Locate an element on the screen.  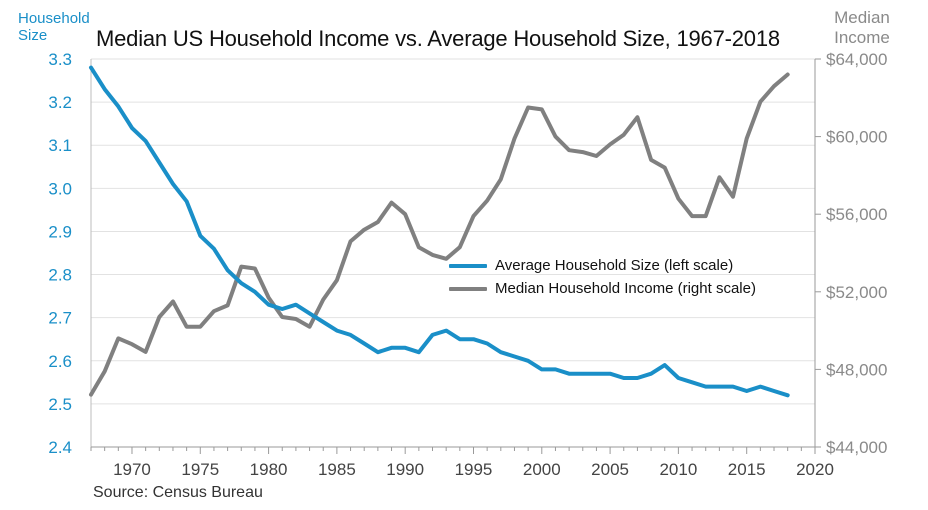
legend-swatch-household-size is located at coordinates (468, 265).